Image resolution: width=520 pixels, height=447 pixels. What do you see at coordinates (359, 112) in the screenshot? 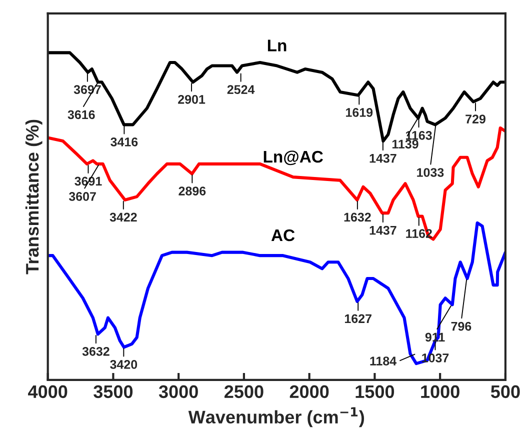
I see `annotation: 1619` at bounding box center [359, 112].